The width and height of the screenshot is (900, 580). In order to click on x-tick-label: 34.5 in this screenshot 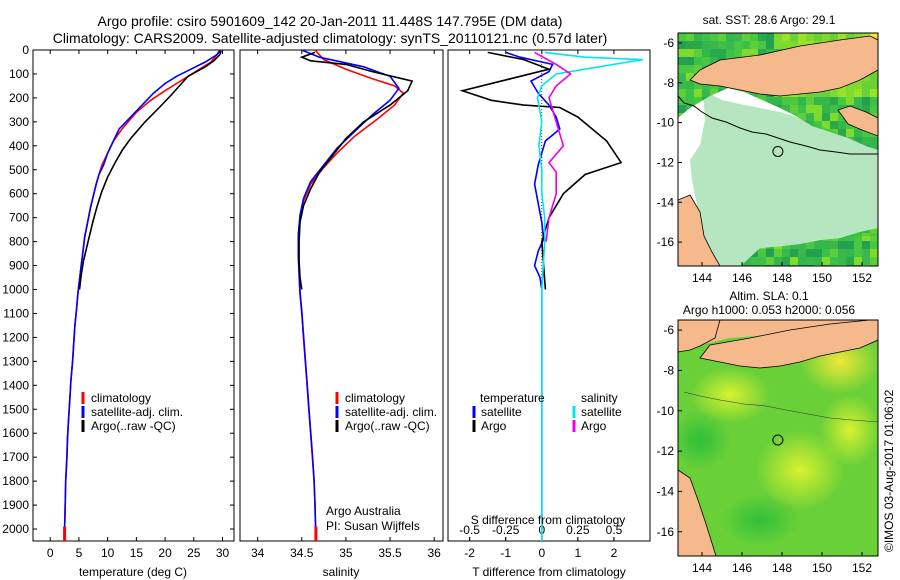, I will do `click(302, 553)`.